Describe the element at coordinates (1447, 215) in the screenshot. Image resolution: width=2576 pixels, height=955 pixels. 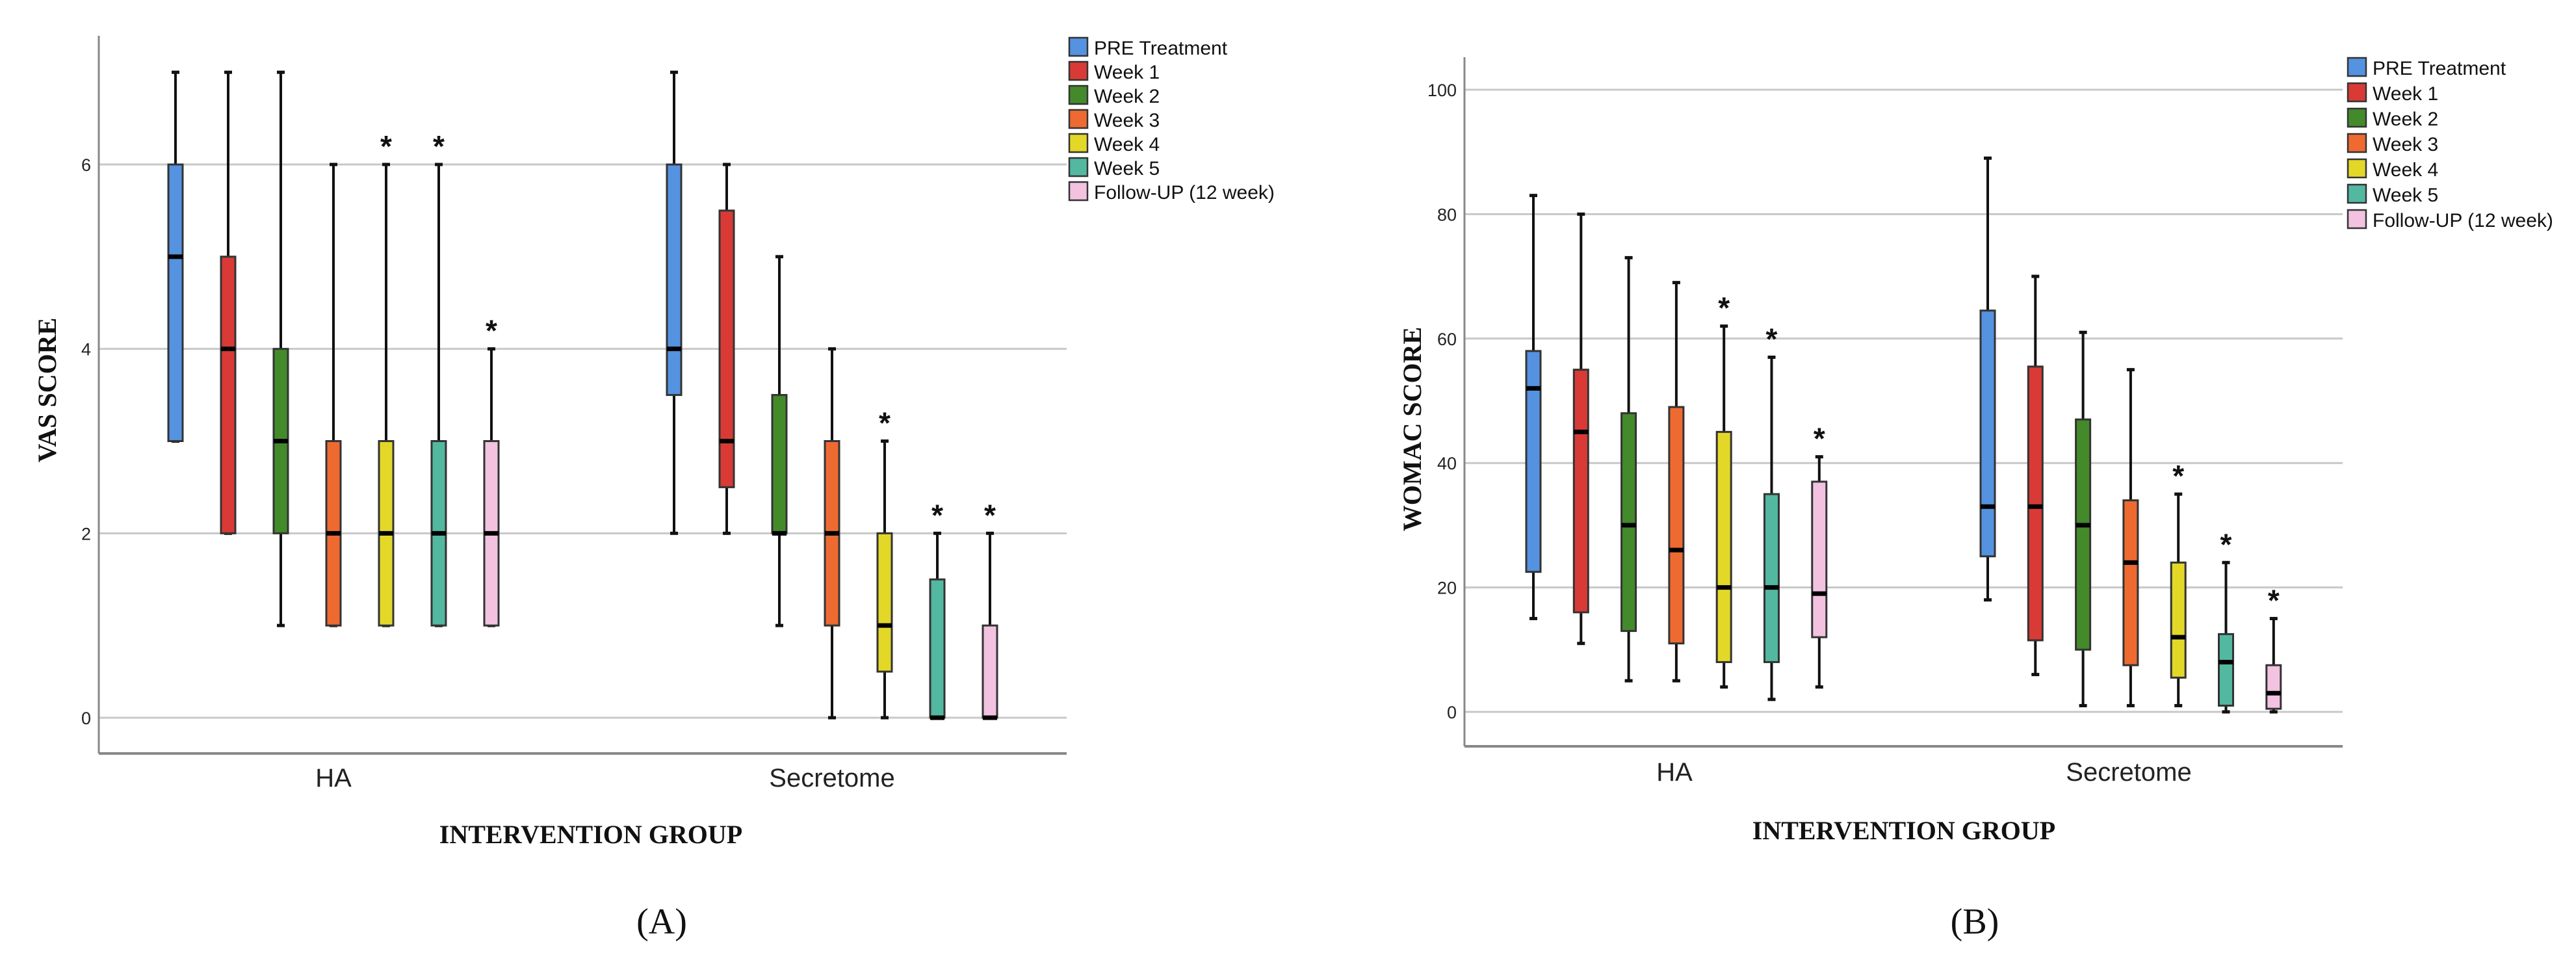
I see `y-tick-label: 80` at that location.